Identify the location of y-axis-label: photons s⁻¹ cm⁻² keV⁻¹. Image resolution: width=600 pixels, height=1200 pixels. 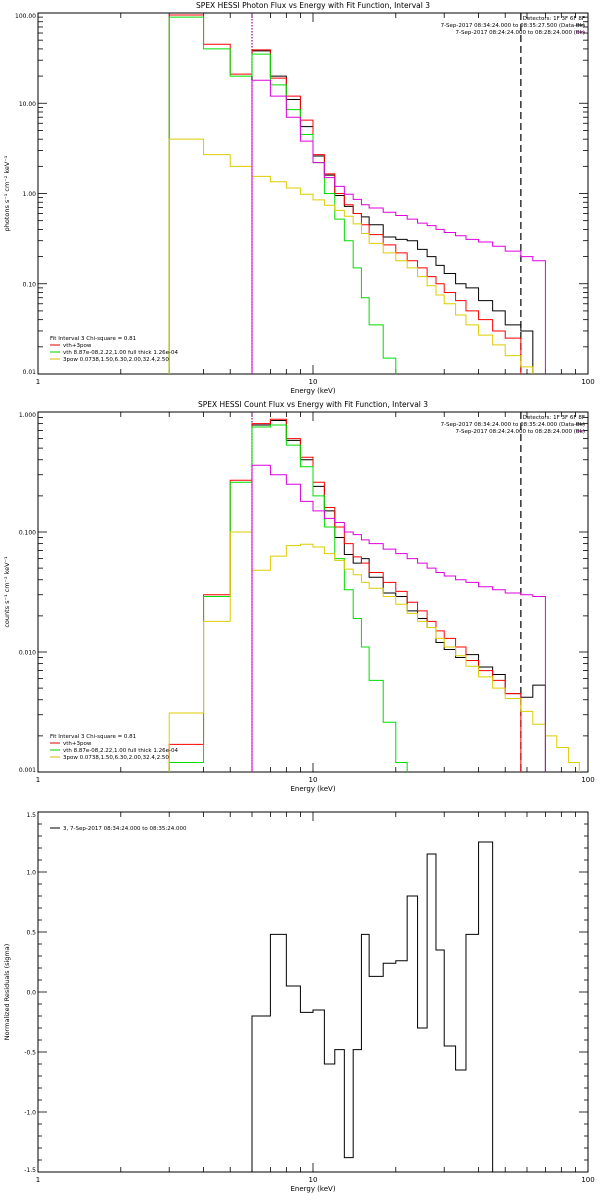
(7, 193).